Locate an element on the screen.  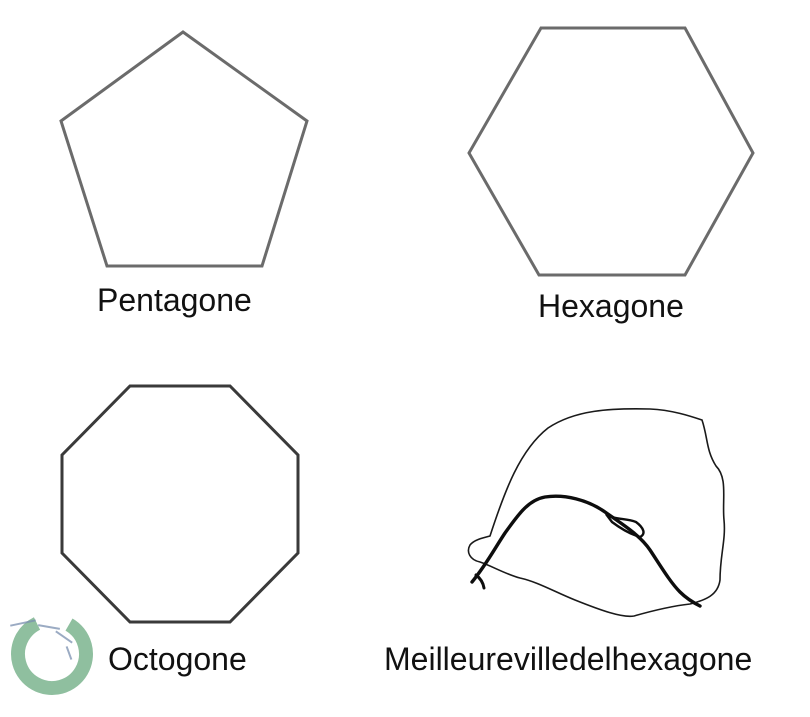
city-caption: Meilleurevilledelhexagone is located at coordinates (568, 659).